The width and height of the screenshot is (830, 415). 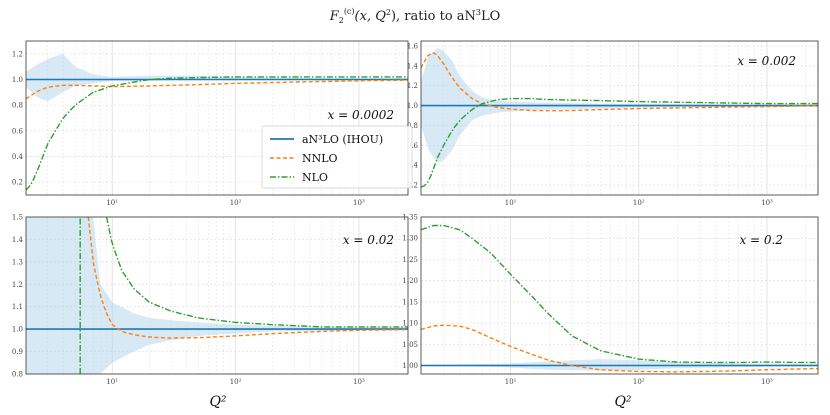 What do you see at coordinates (371, 16) in the screenshot?
I see `title-args: (x, Q` at bounding box center [371, 16].